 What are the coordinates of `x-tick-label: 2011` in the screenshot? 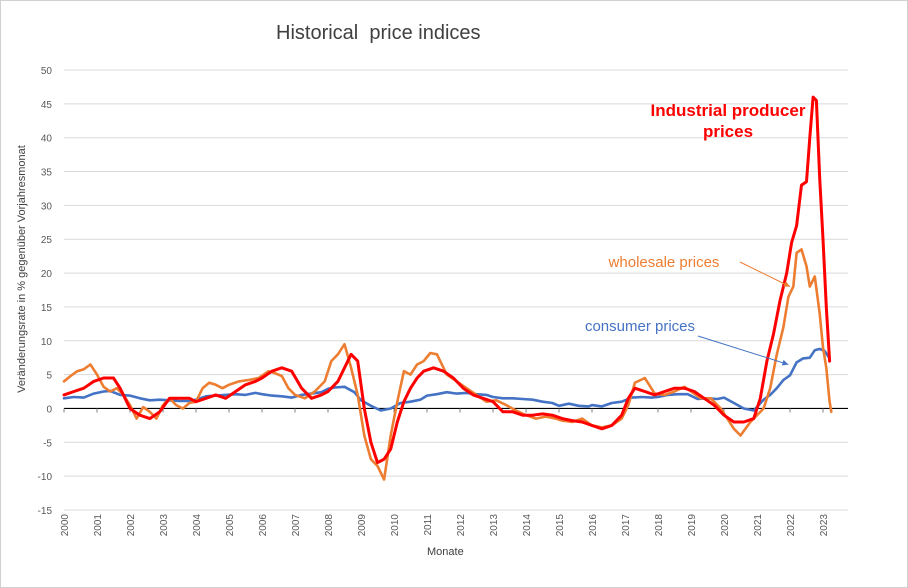 It's located at (428, 525).